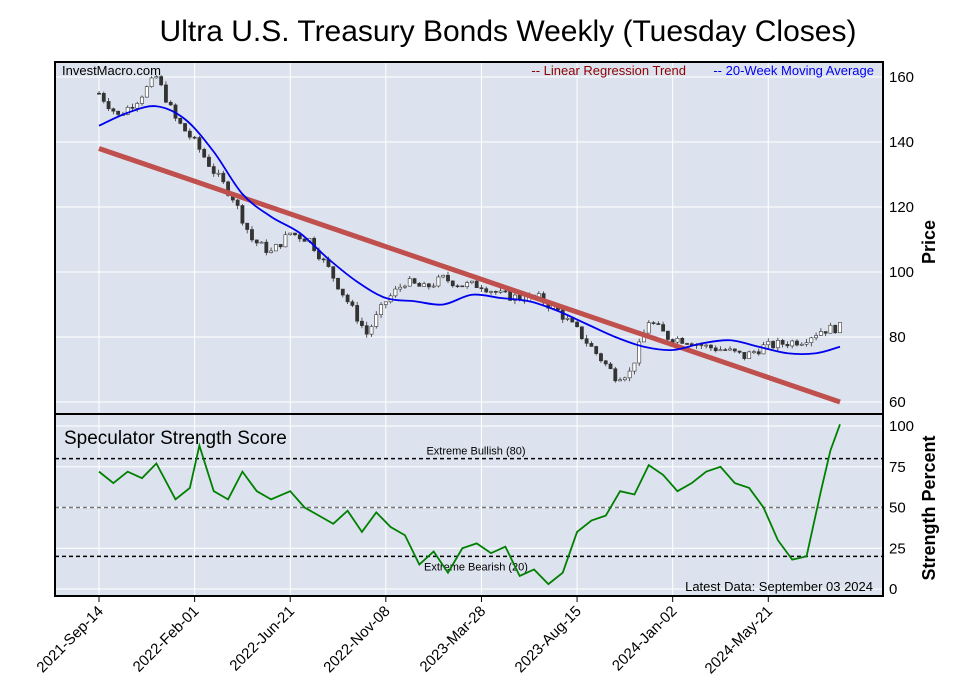 Image resolution: width=957 pixels, height=694 pixels. Describe the element at coordinates (356, 639) in the screenshot. I see `x-tick-label: 2022-Nov-08` at that location.